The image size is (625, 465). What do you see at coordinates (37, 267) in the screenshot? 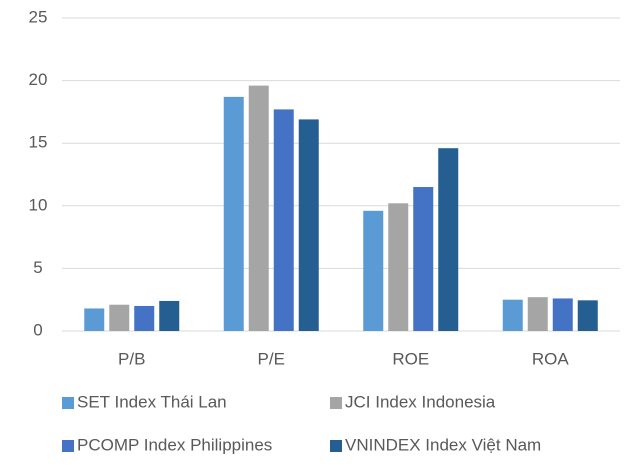
I see `y-tick-label: 5` at bounding box center [37, 267].